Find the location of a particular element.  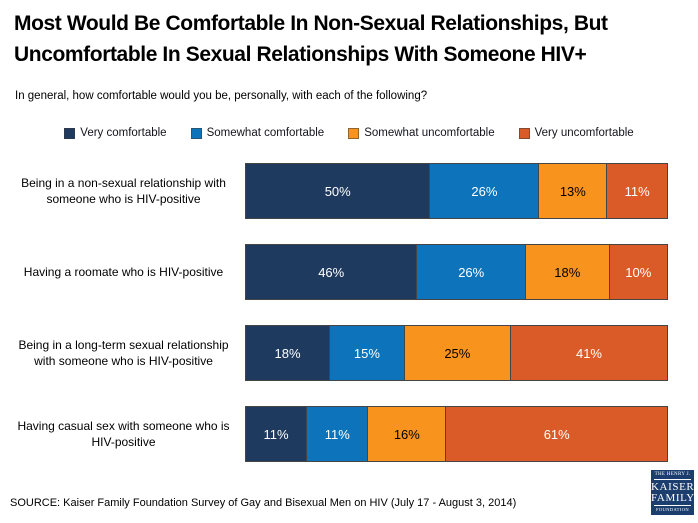

segment-value-label: 61% is located at coordinates (556, 434).